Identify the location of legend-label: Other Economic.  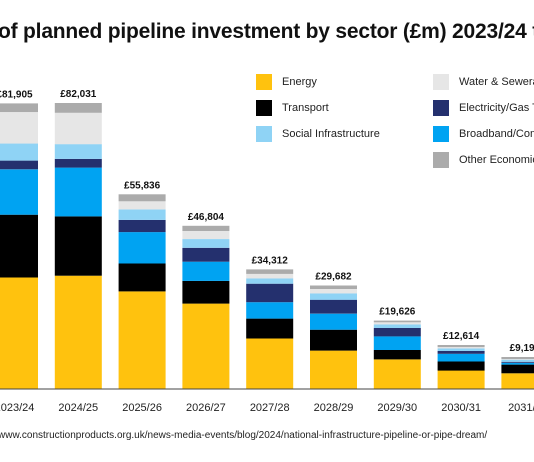
(496, 160).